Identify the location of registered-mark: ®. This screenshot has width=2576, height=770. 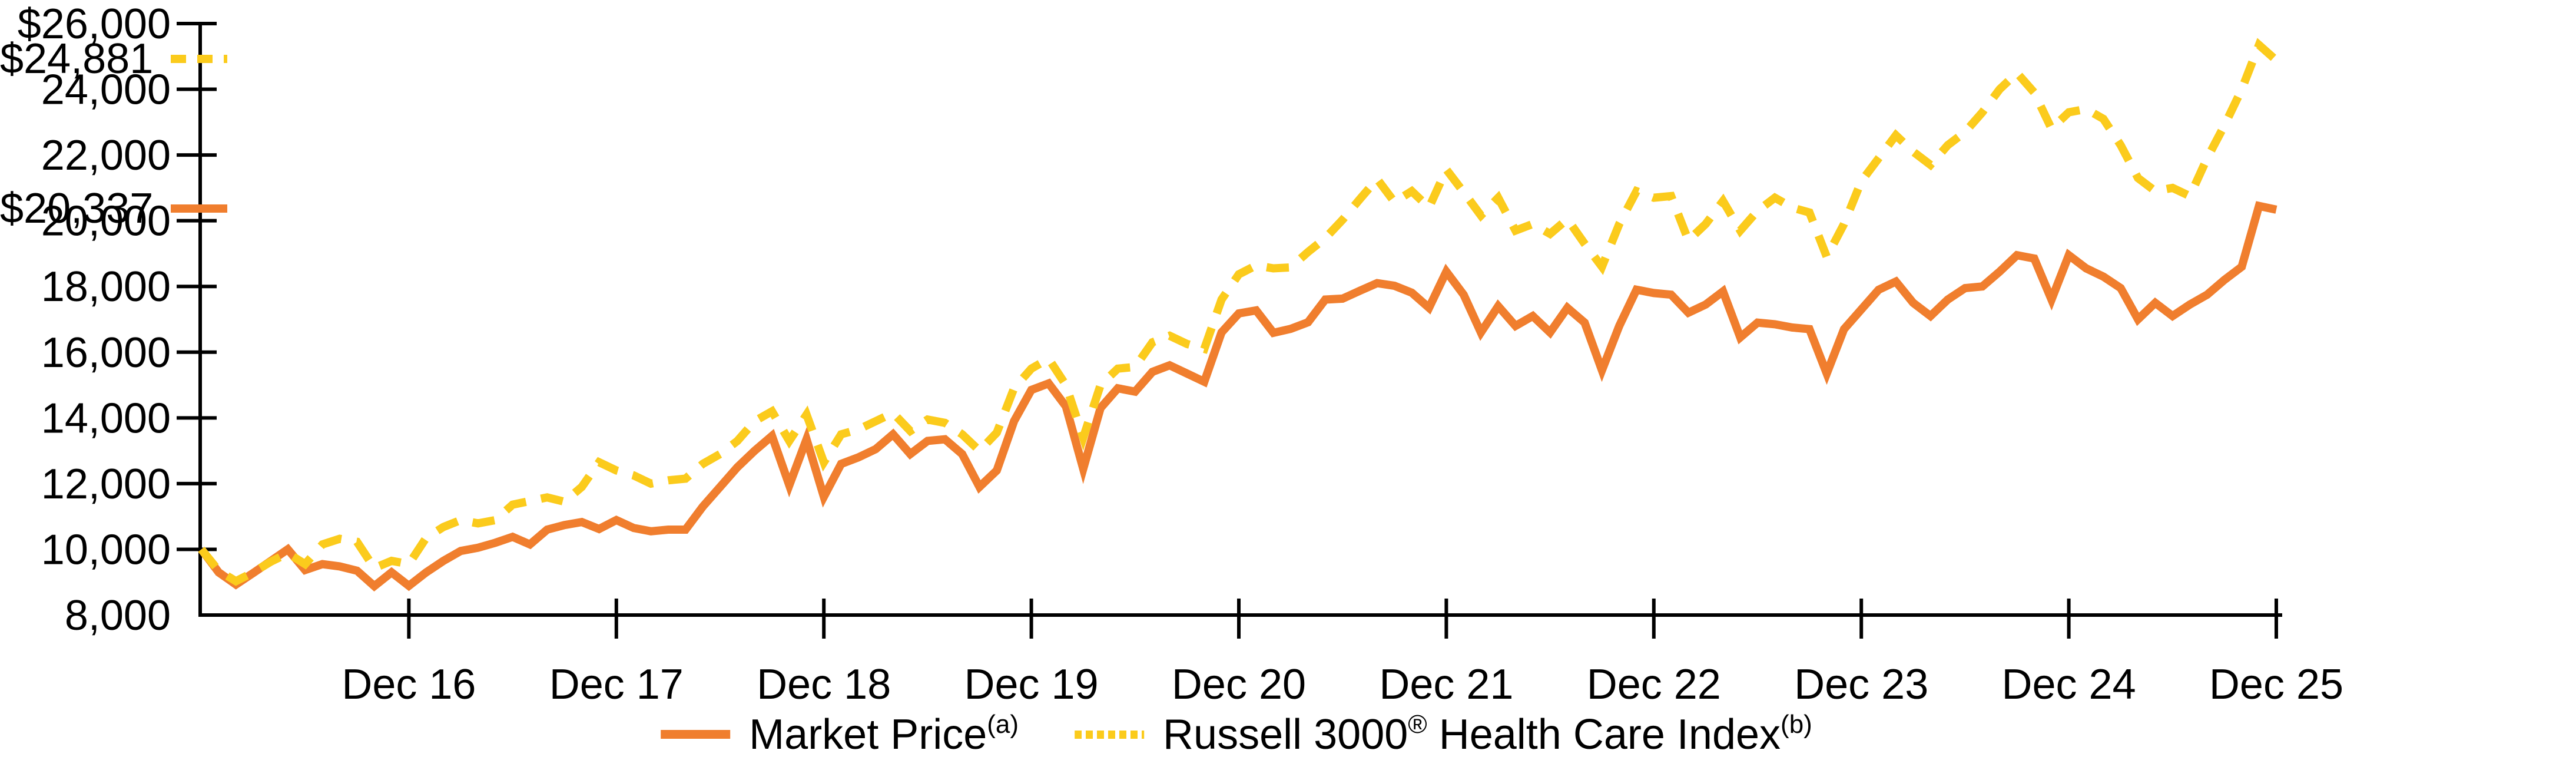
(1417, 724).